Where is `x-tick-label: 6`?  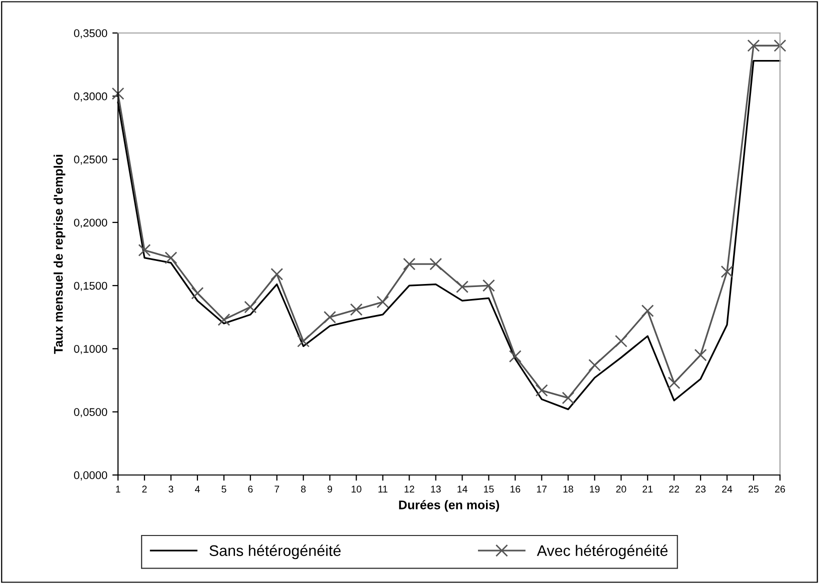
x-tick-label: 6 is located at coordinates (250, 489).